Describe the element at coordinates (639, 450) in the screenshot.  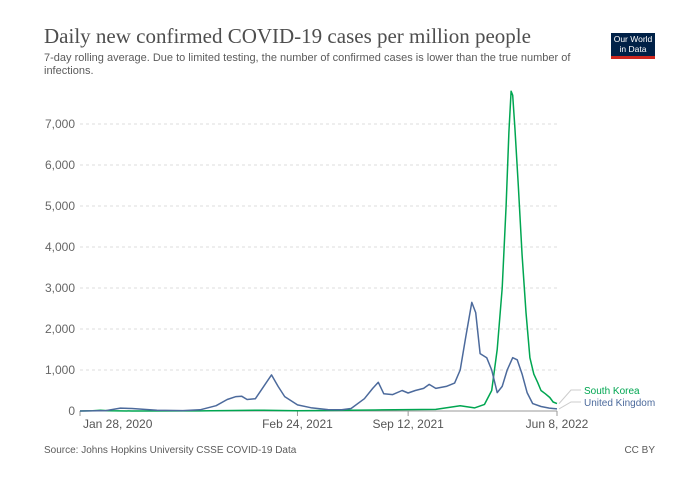
I see `license-label: CC BY` at that location.